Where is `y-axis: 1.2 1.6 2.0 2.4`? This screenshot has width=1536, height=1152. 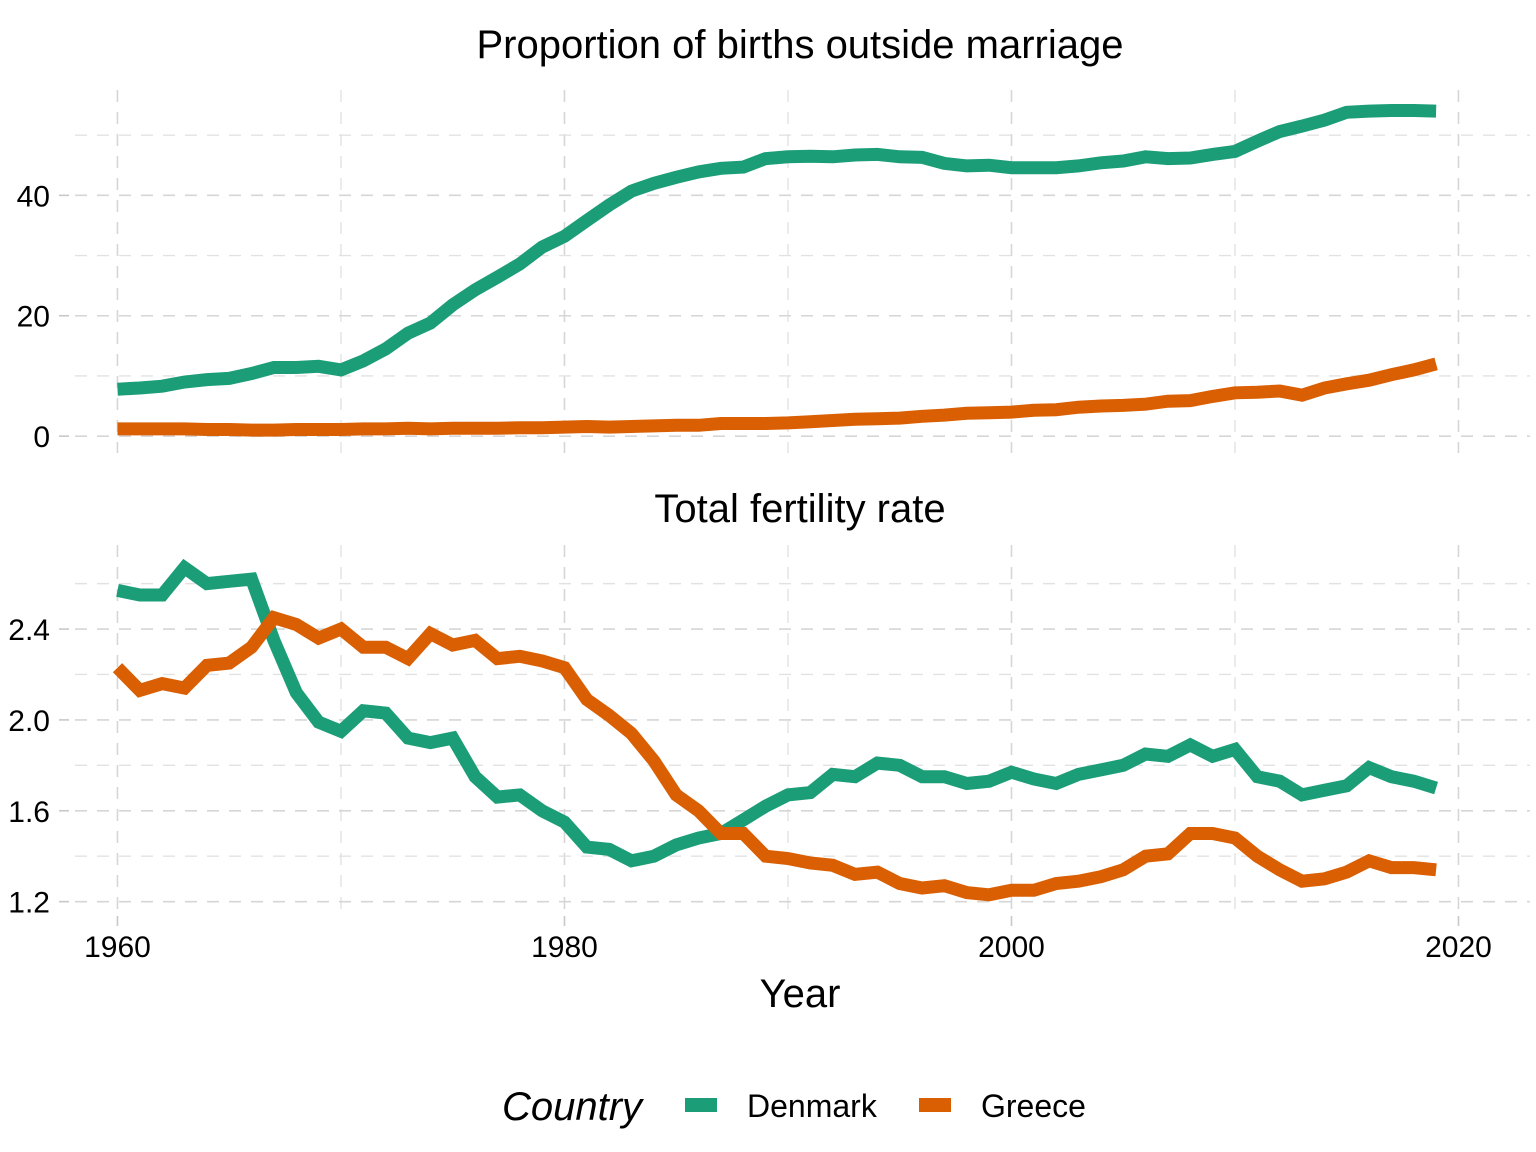
y-axis: 1.2 1.6 2.0 2.4 is located at coordinates (38, 767).